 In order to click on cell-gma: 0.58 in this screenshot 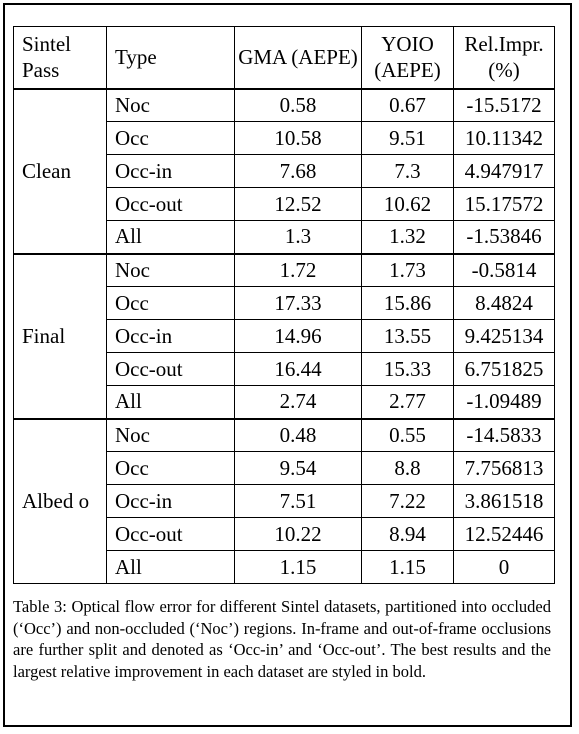, I will do `click(298, 104)`.